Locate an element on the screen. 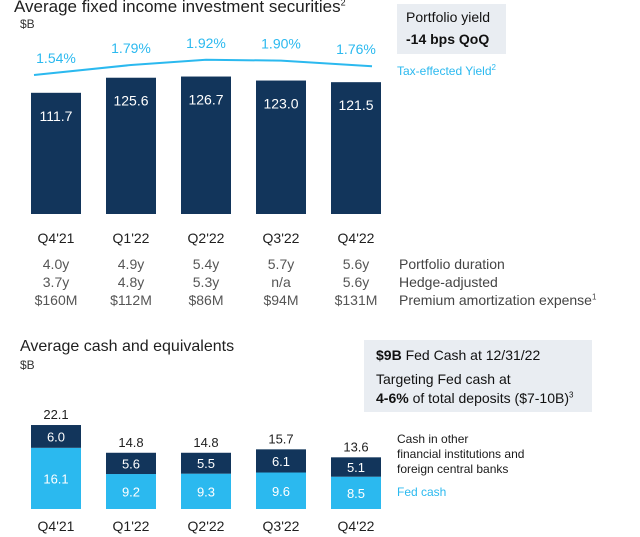  metric-label: Hedge-adjusted is located at coordinates (448, 282).